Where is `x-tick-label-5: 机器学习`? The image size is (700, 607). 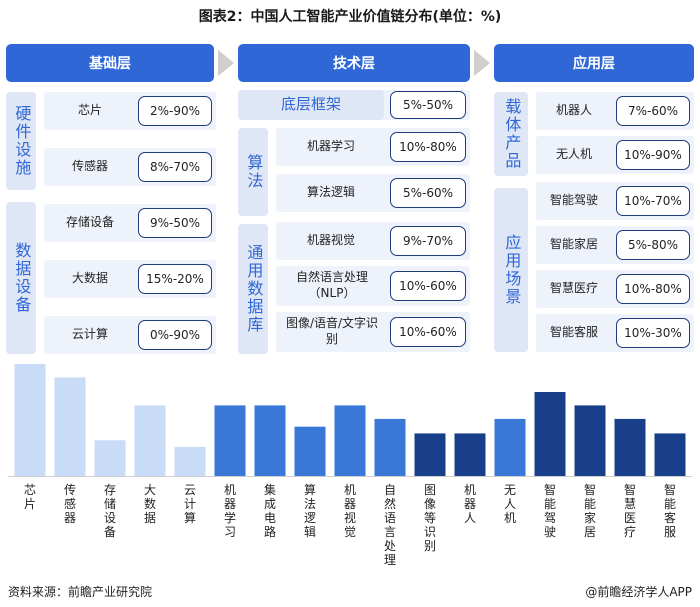 x-tick-label-5: 机器学习 is located at coordinates (230, 511).